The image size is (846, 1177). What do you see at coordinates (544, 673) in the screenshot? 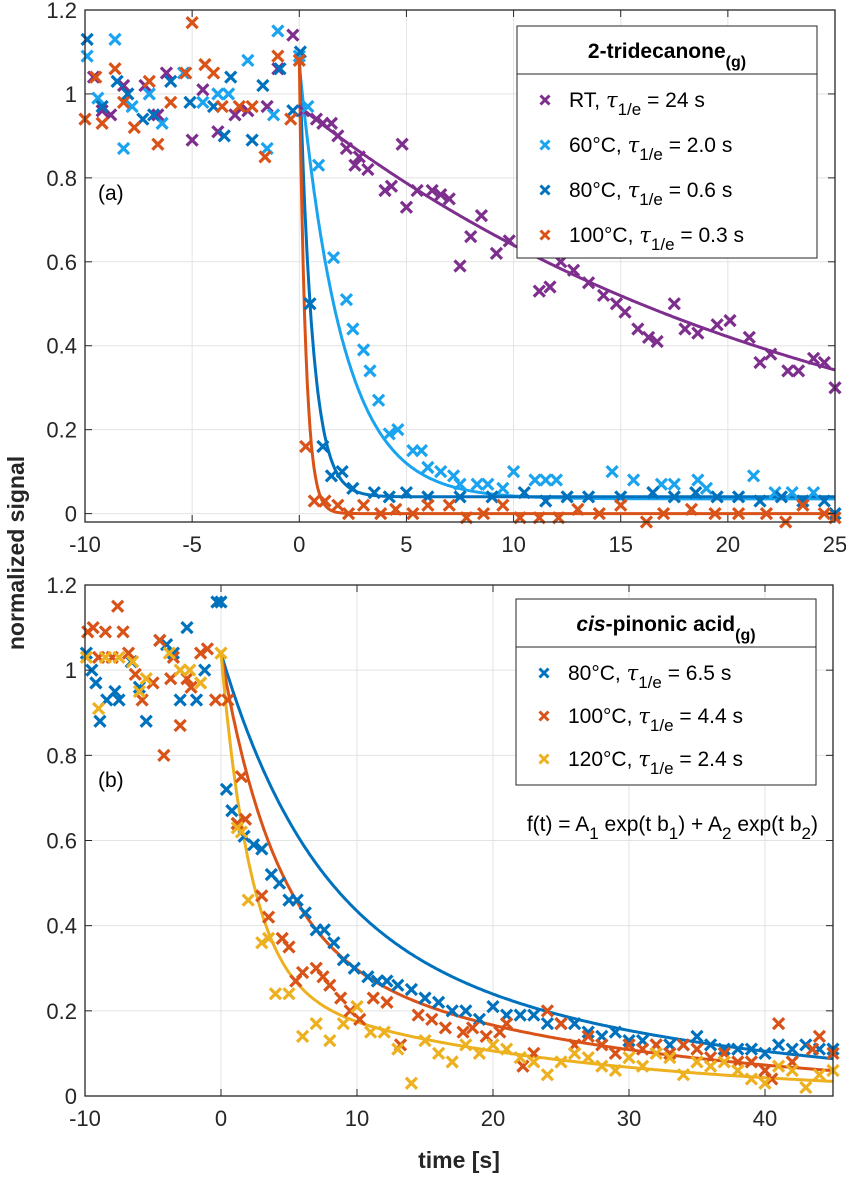
I see `legend-marker-icon` at bounding box center [544, 673].